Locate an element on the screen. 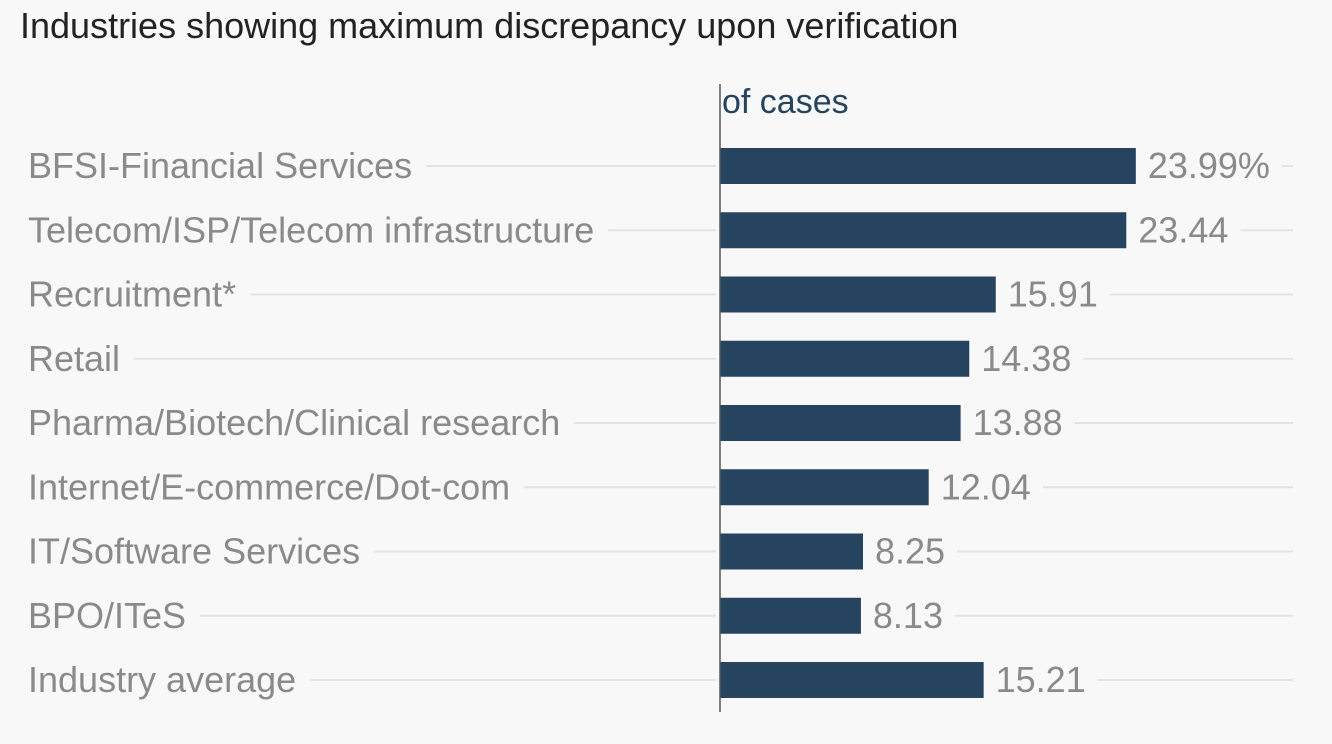  data-label: 13.88 is located at coordinates (1018, 422).